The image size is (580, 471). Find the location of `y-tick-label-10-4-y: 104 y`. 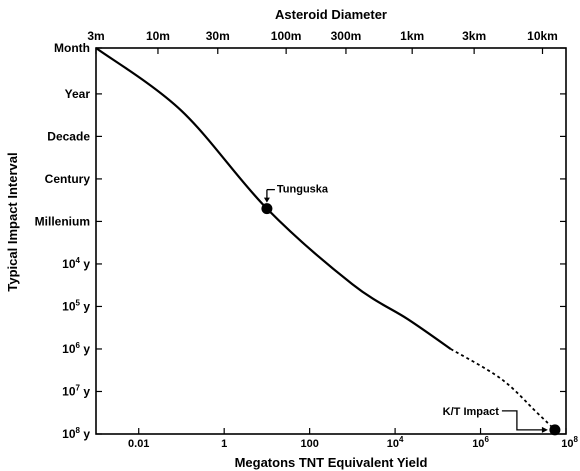

y-tick-label-10-4-y: 104 y is located at coordinates (76, 263).